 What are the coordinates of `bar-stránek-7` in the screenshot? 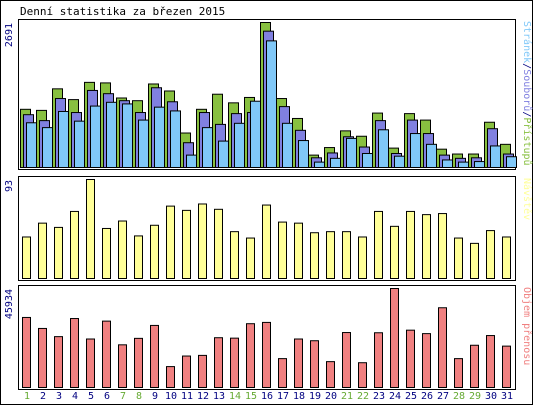 It's located at (127, 135).